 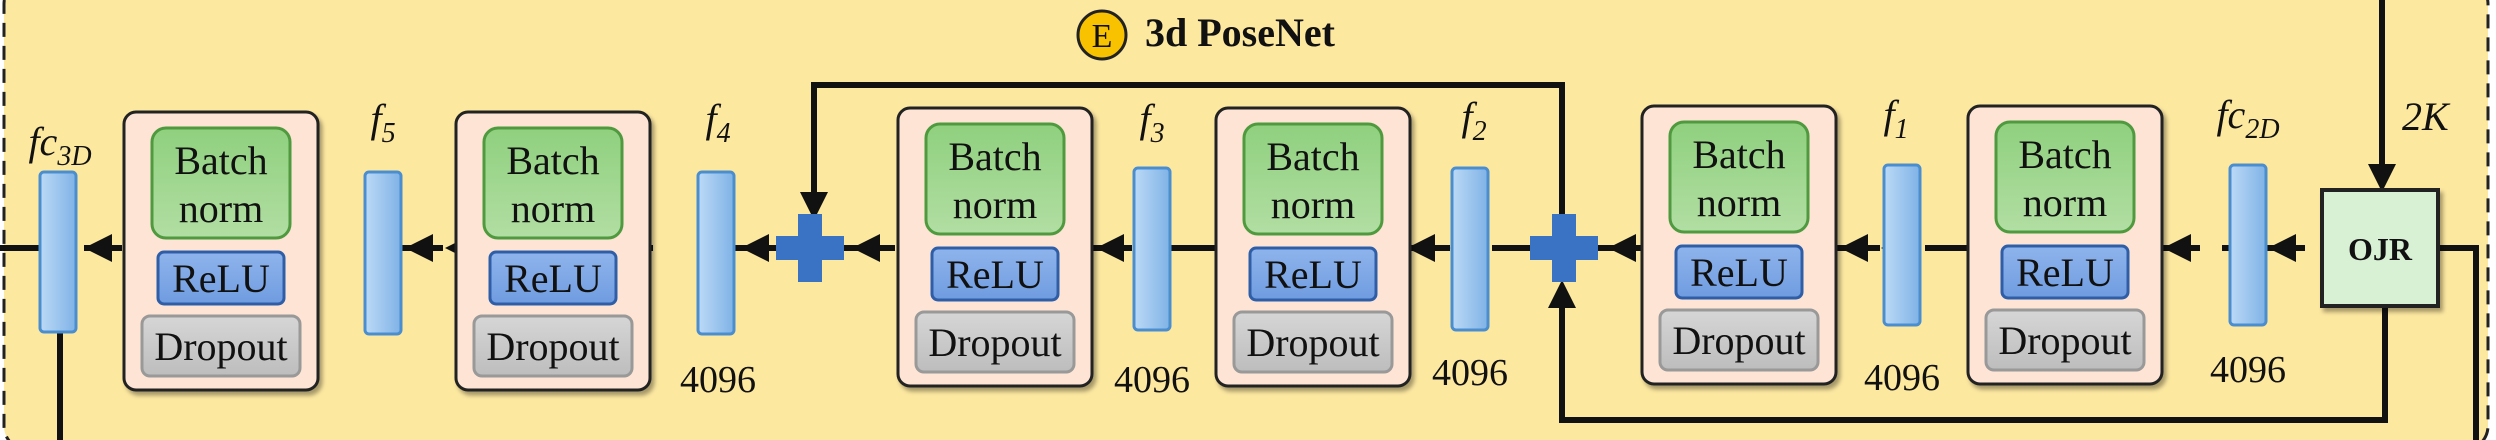 I want to click on feature-layer-f1: f1 4096, so click(x=1902, y=245).